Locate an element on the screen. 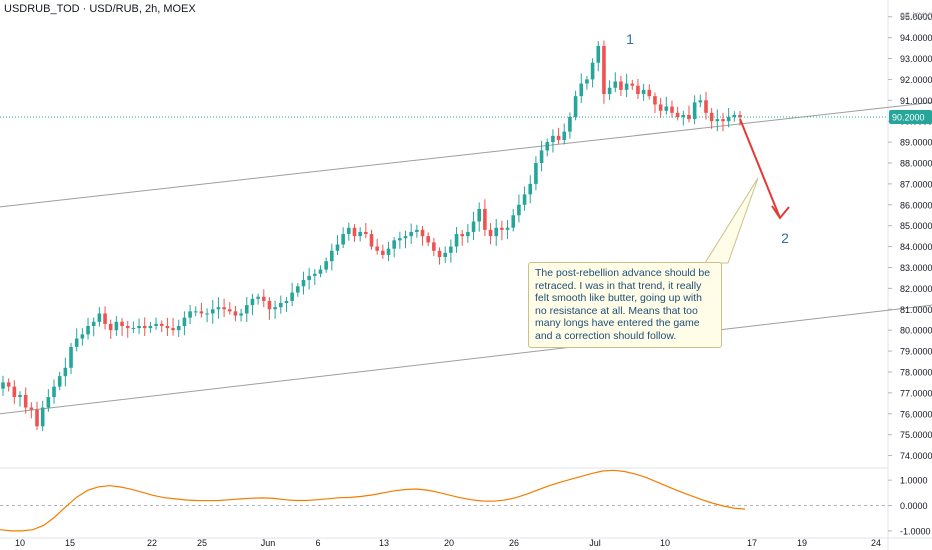 This screenshot has width=932, height=550. time-tick-label: 20 is located at coordinates (449, 543).